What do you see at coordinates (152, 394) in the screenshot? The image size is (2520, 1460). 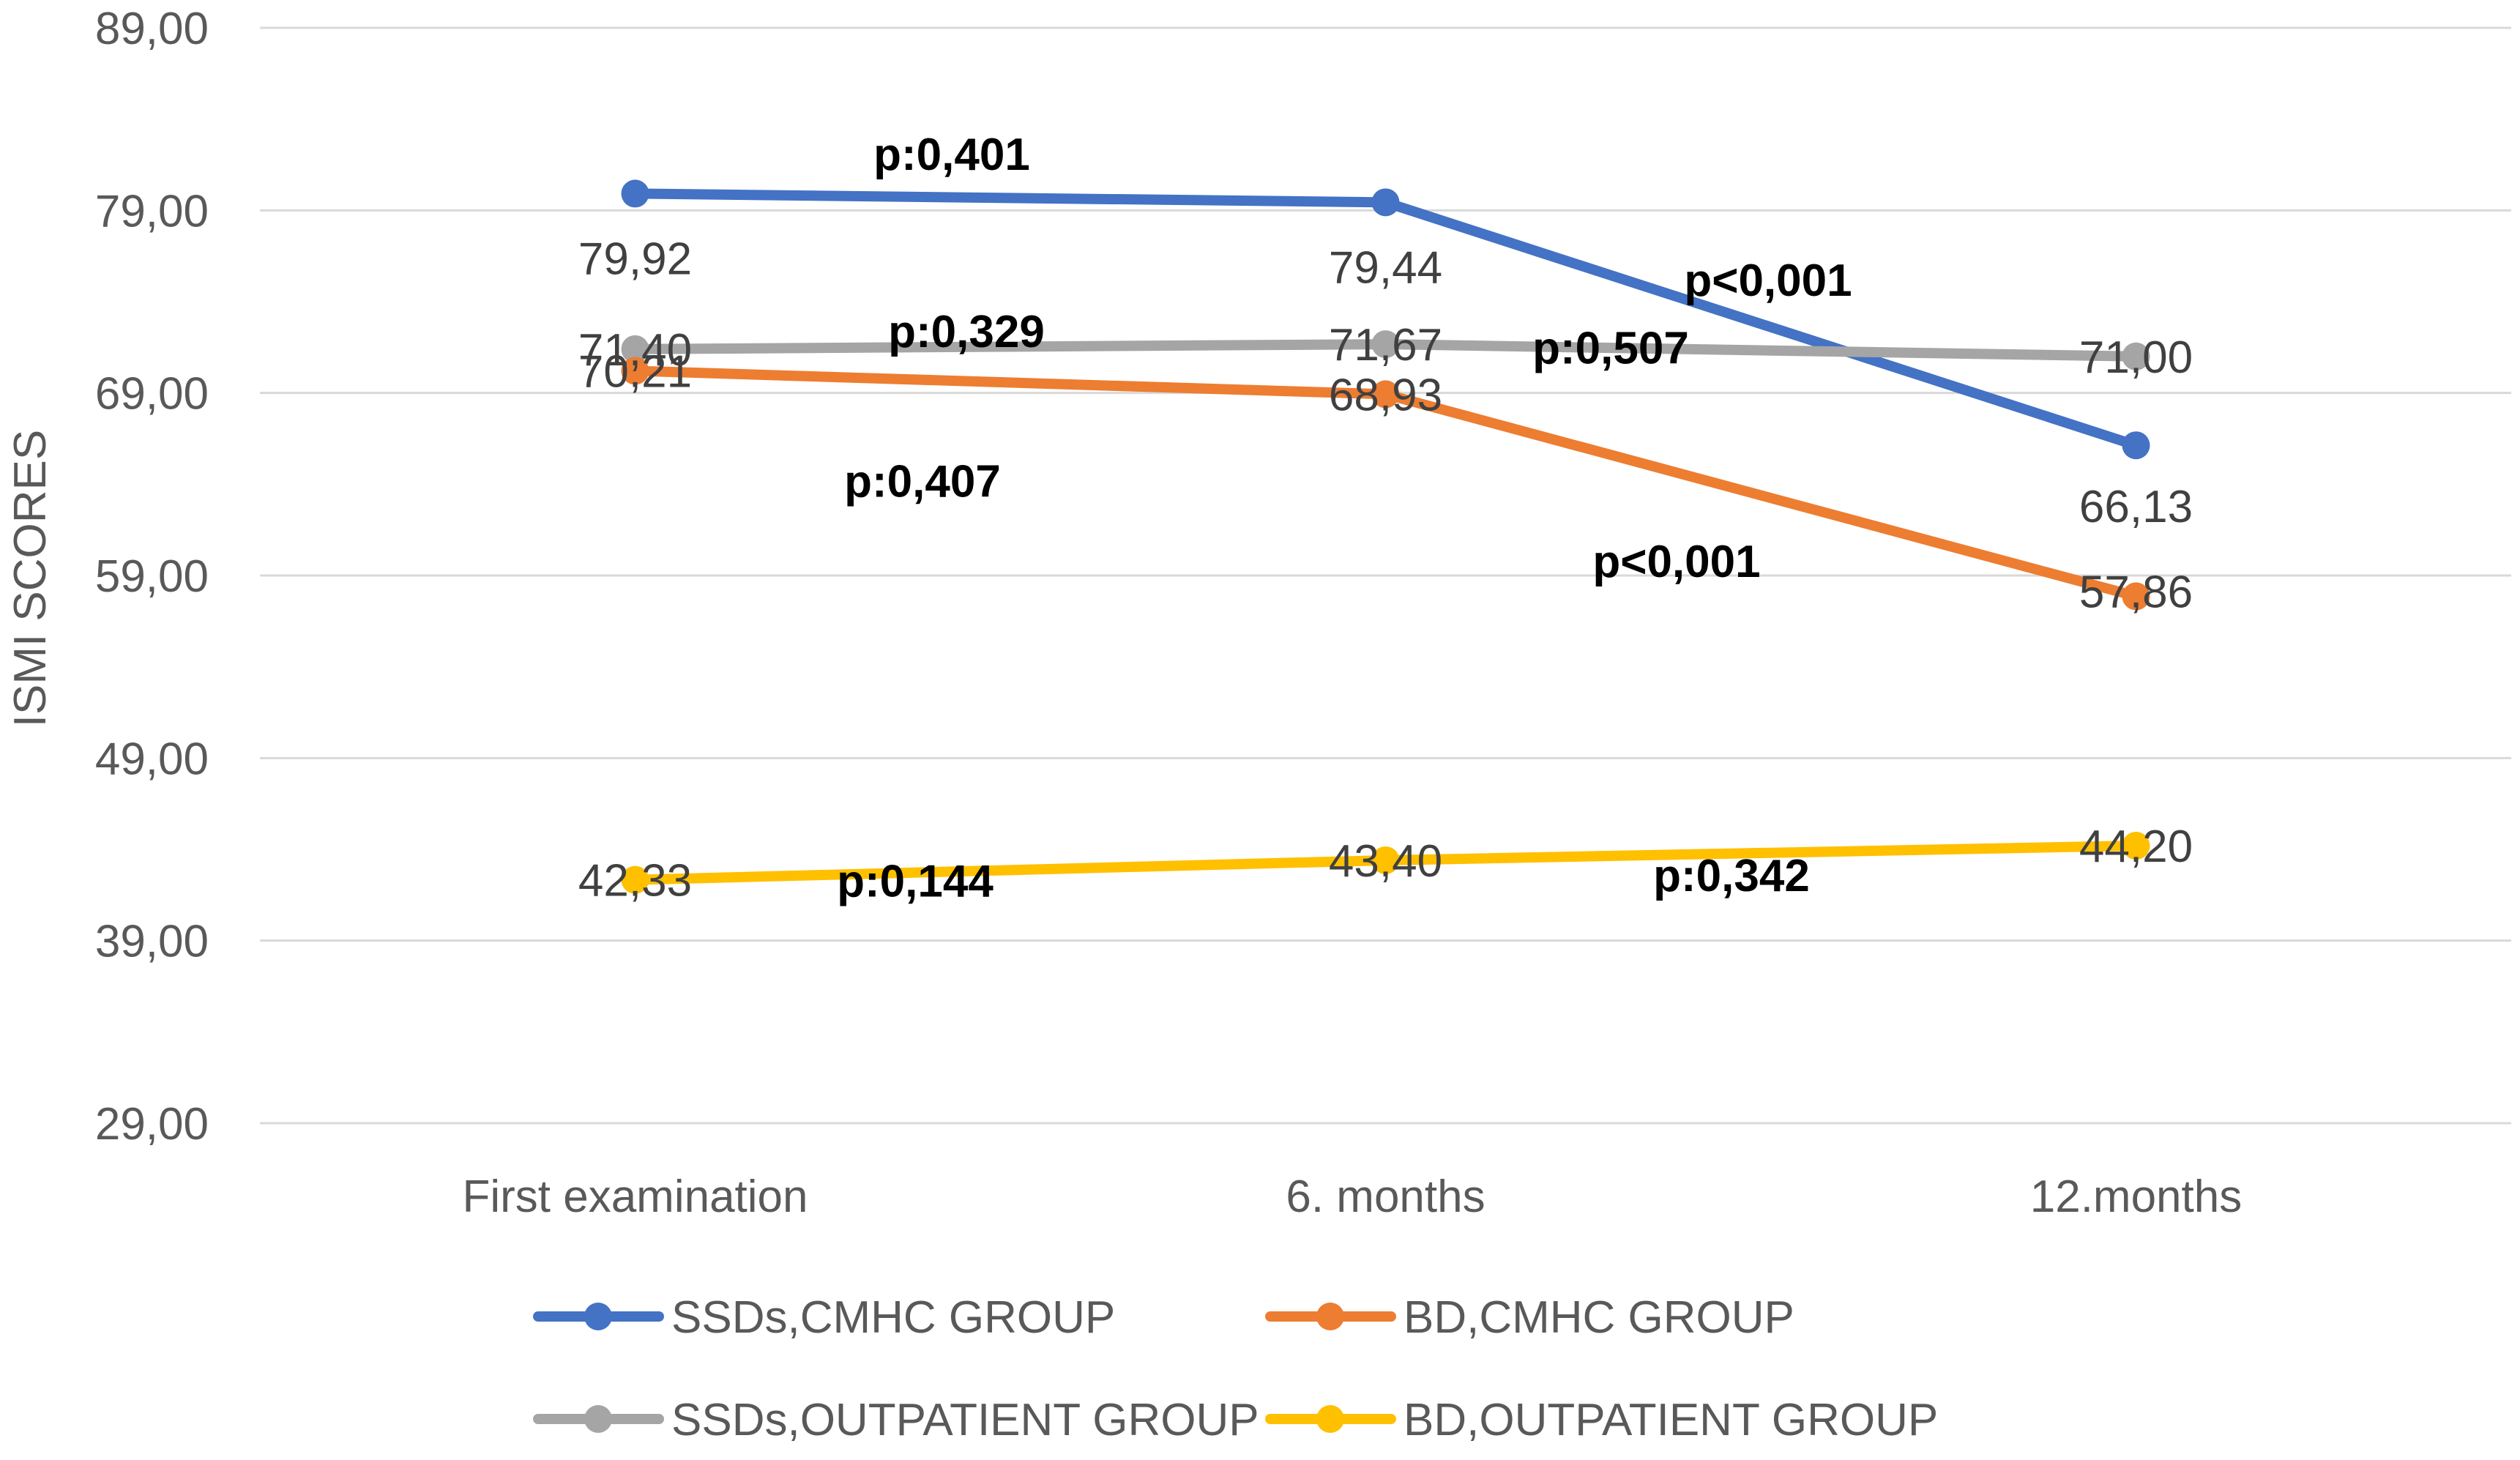 I see `y-tick-label-69: 69,00` at bounding box center [152, 394].